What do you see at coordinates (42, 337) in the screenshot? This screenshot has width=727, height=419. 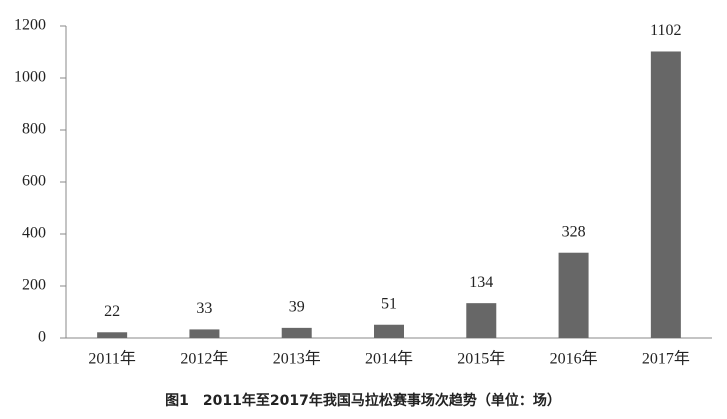 I see `y-tick-label: 0` at bounding box center [42, 337].